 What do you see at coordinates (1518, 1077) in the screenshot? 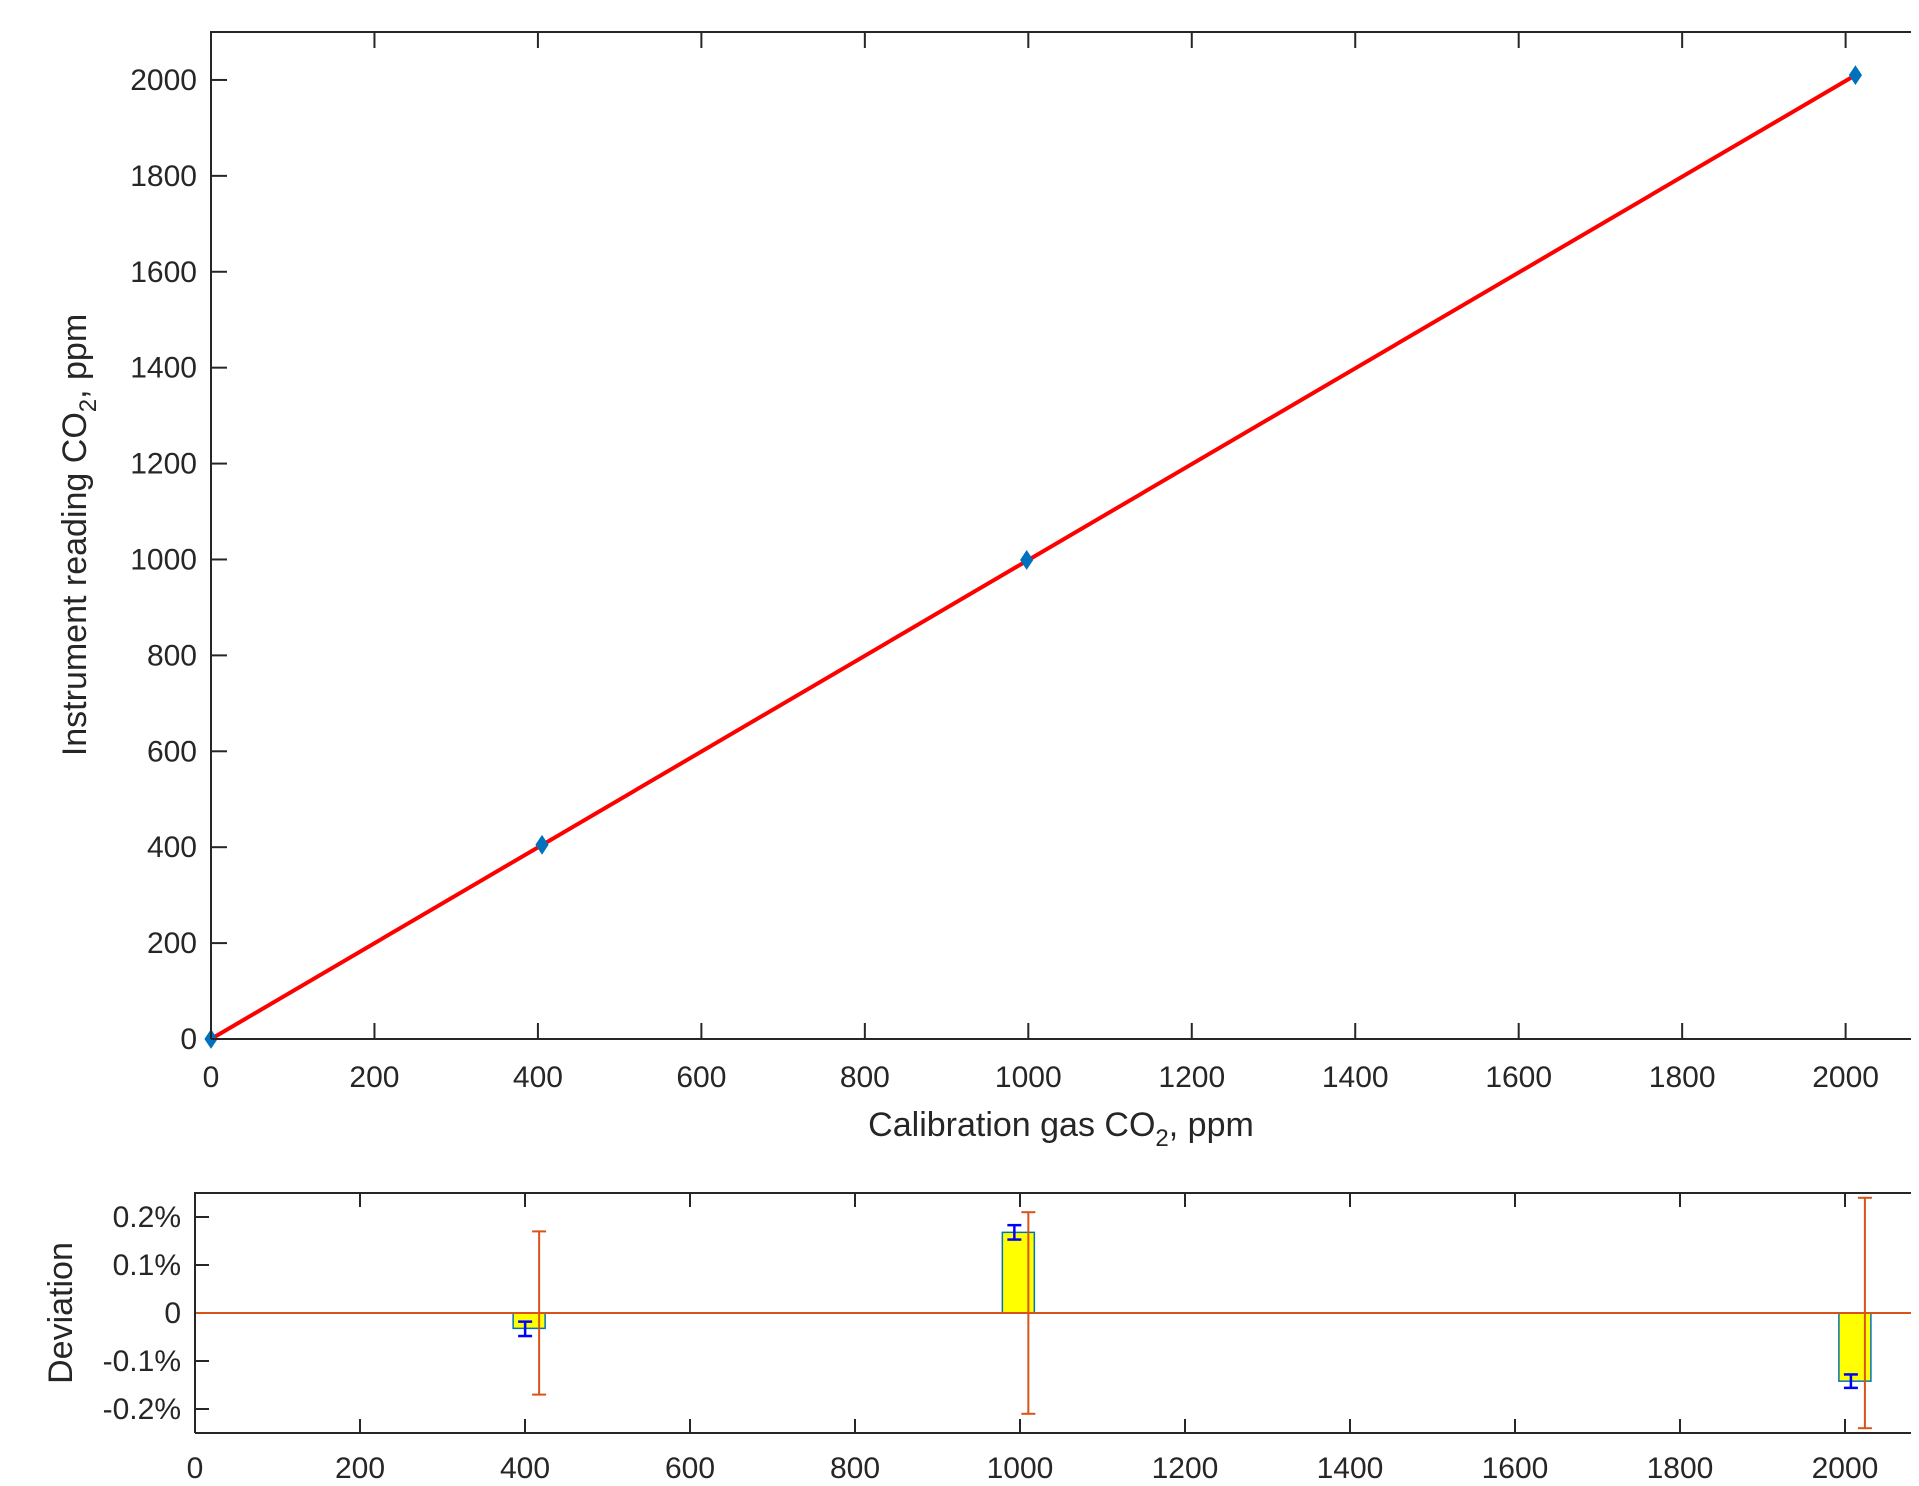
I see `main-x-tick-label: 1600` at bounding box center [1518, 1077].